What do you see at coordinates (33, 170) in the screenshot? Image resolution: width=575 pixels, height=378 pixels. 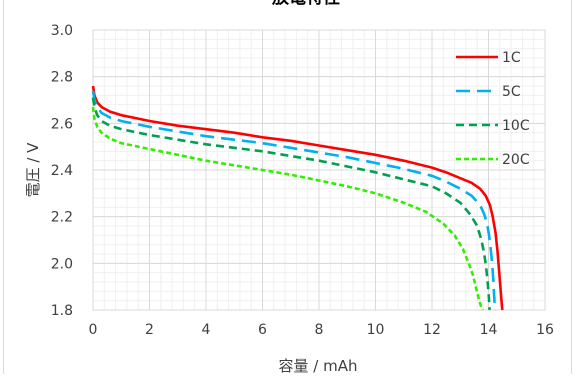 I see `y-axis-title: 電圧 / V` at bounding box center [33, 170].